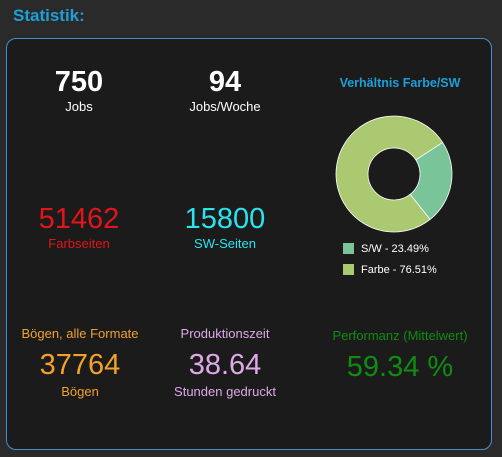 The height and width of the screenshot is (457, 502). Describe the element at coordinates (225, 82) in the screenshot. I see `jobs-per-week-value: 94` at that location.